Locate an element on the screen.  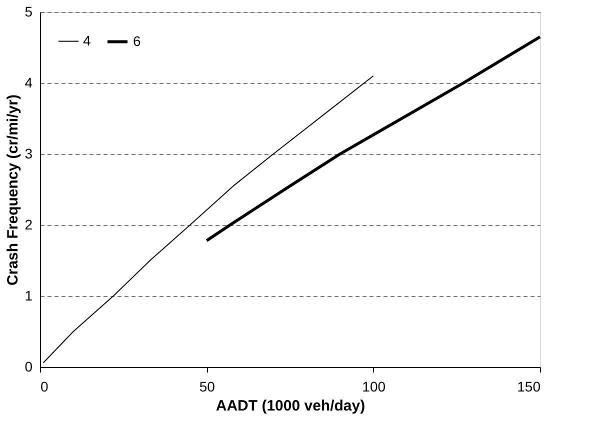
x-tick-label: 100 is located at coordinates (374, 386).